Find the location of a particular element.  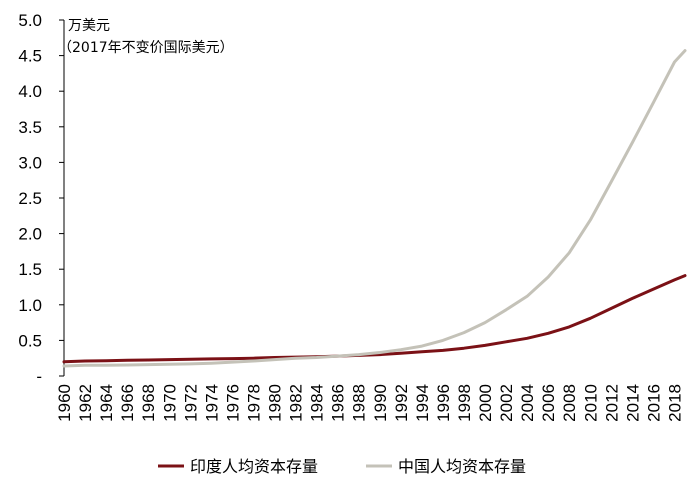

x-tick-label: 1968 is located at coordinates (148, 403).